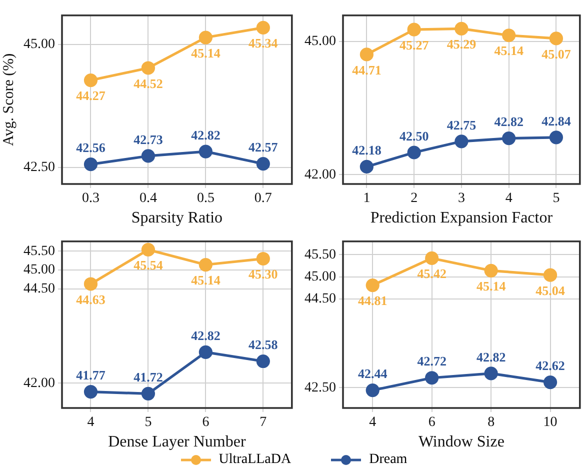 This screenshot has width=588, height=470. I want to click on data-label: 44.63, so click(91, 299).